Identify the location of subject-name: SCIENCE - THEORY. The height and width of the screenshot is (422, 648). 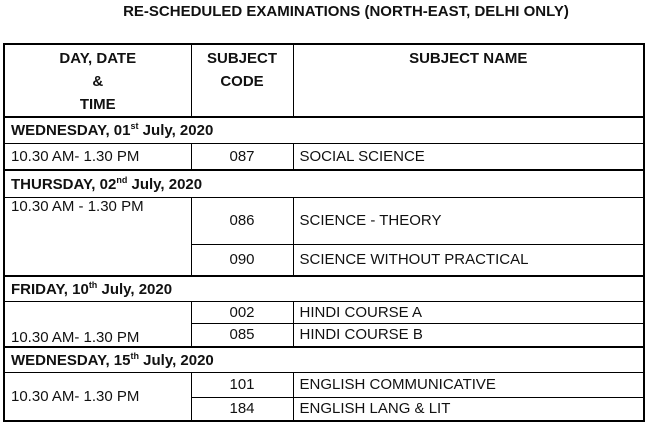
(468, 220).